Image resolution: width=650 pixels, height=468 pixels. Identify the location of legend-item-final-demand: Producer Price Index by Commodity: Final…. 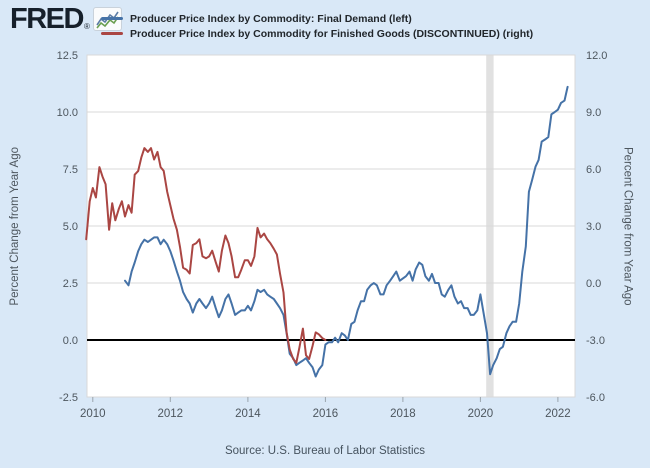
(317, 18).